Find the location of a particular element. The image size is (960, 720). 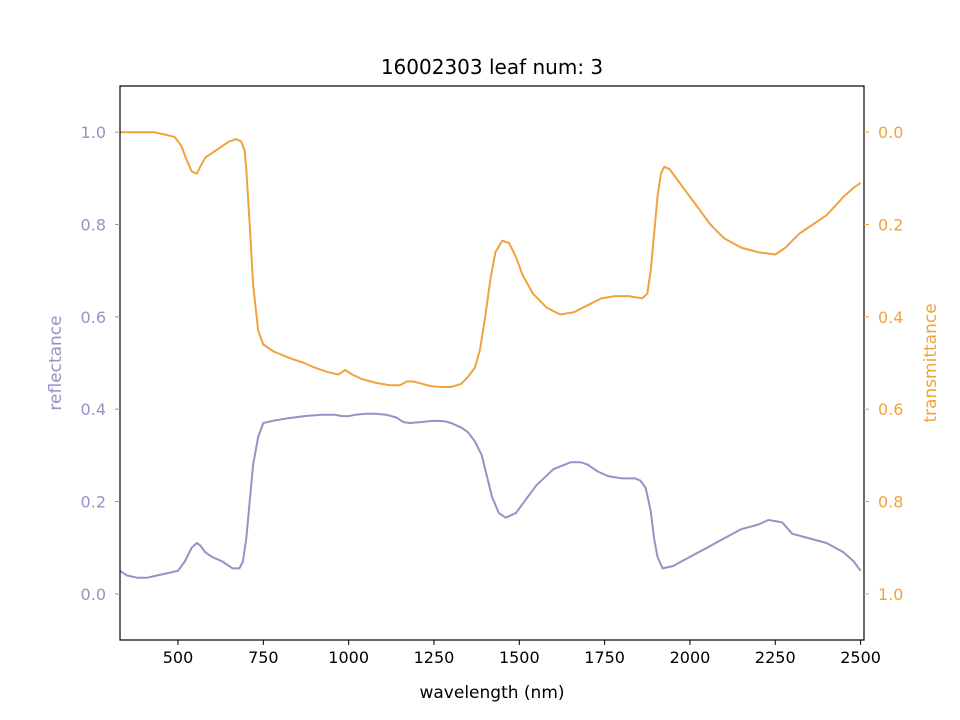

left-tick-label: 0.2 is located at coordinates (93, 502).